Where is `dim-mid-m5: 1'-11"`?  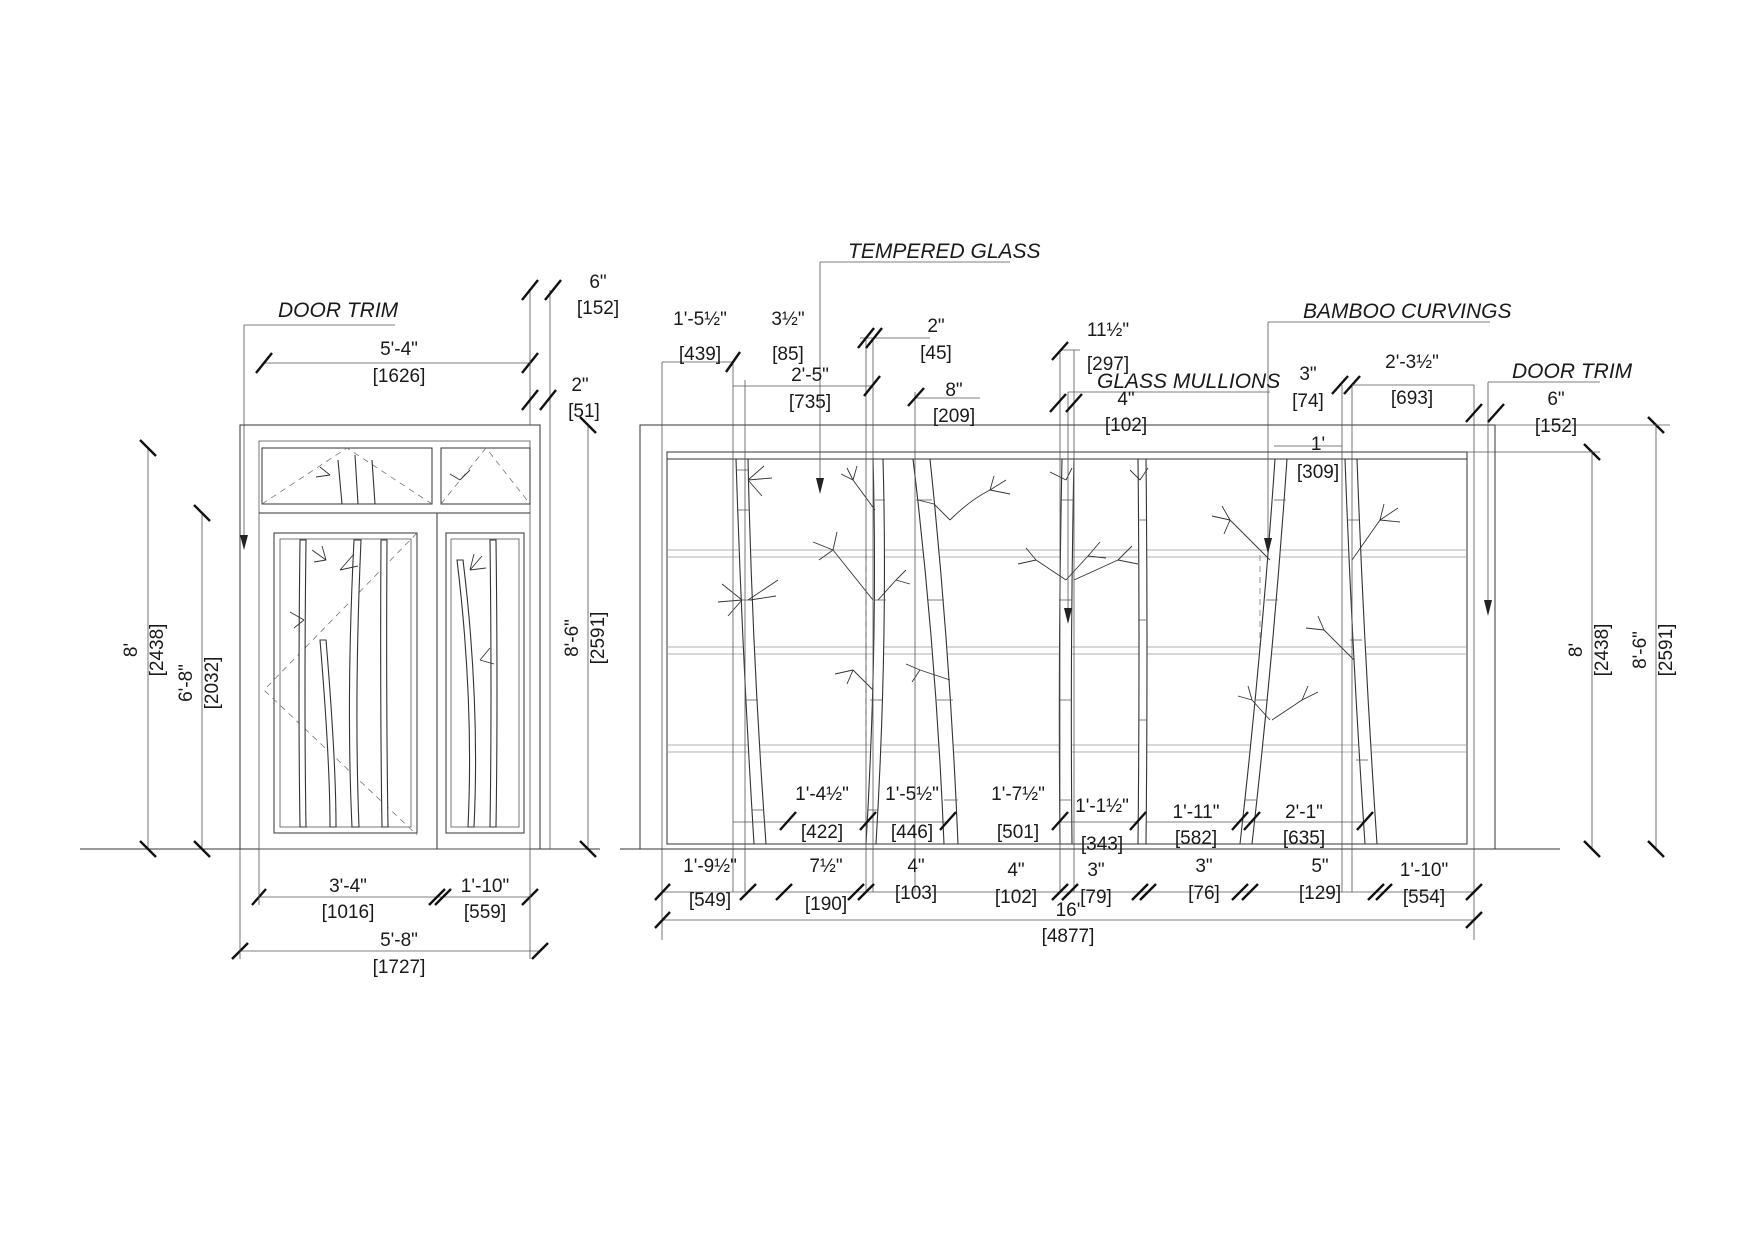
dim-mid-m5: 1'-11" is located at coordinates (1196, 812).